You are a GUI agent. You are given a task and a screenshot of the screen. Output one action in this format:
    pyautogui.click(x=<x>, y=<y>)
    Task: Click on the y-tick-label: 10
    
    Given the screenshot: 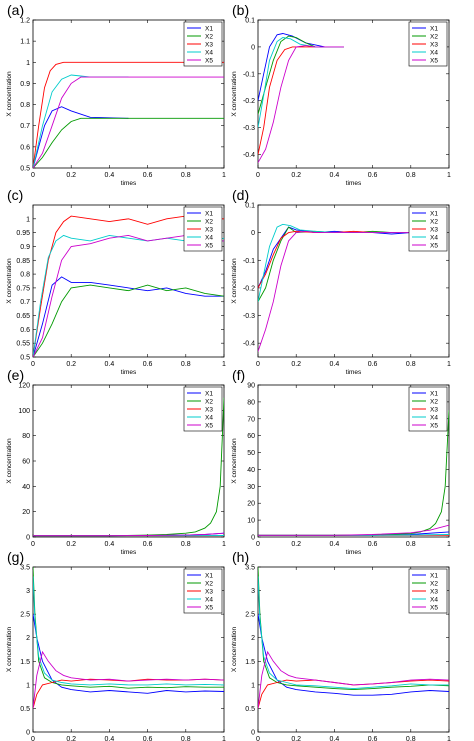 What is the action you would take?
    pyautogui.click(x=251, y=521)
    